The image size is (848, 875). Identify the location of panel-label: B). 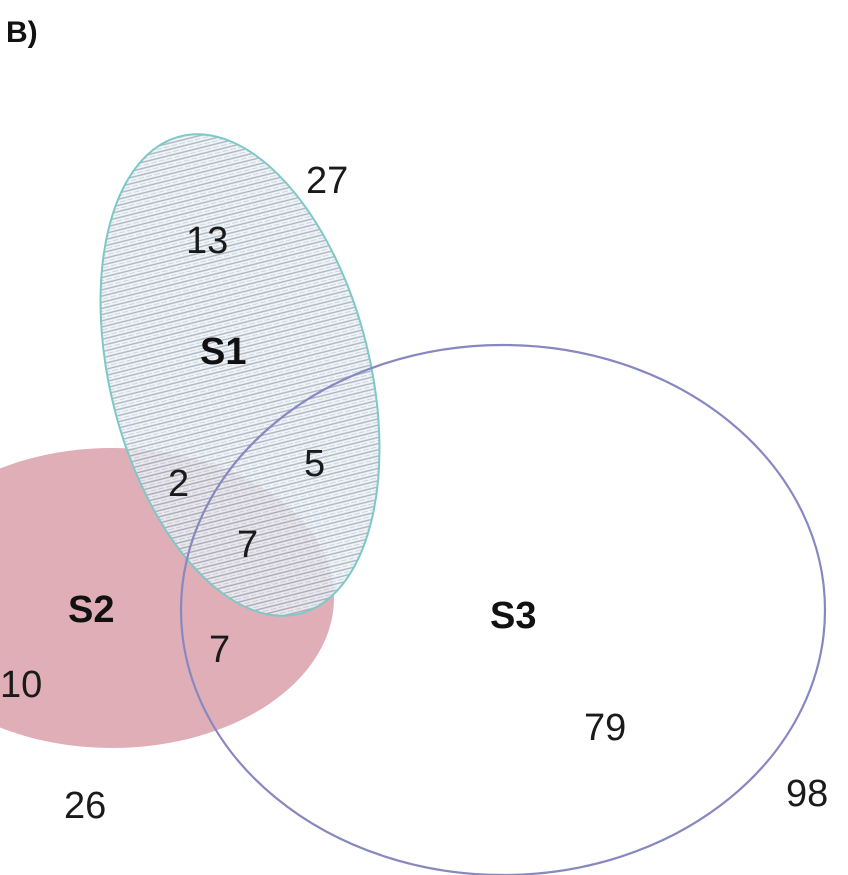
(22, 32).